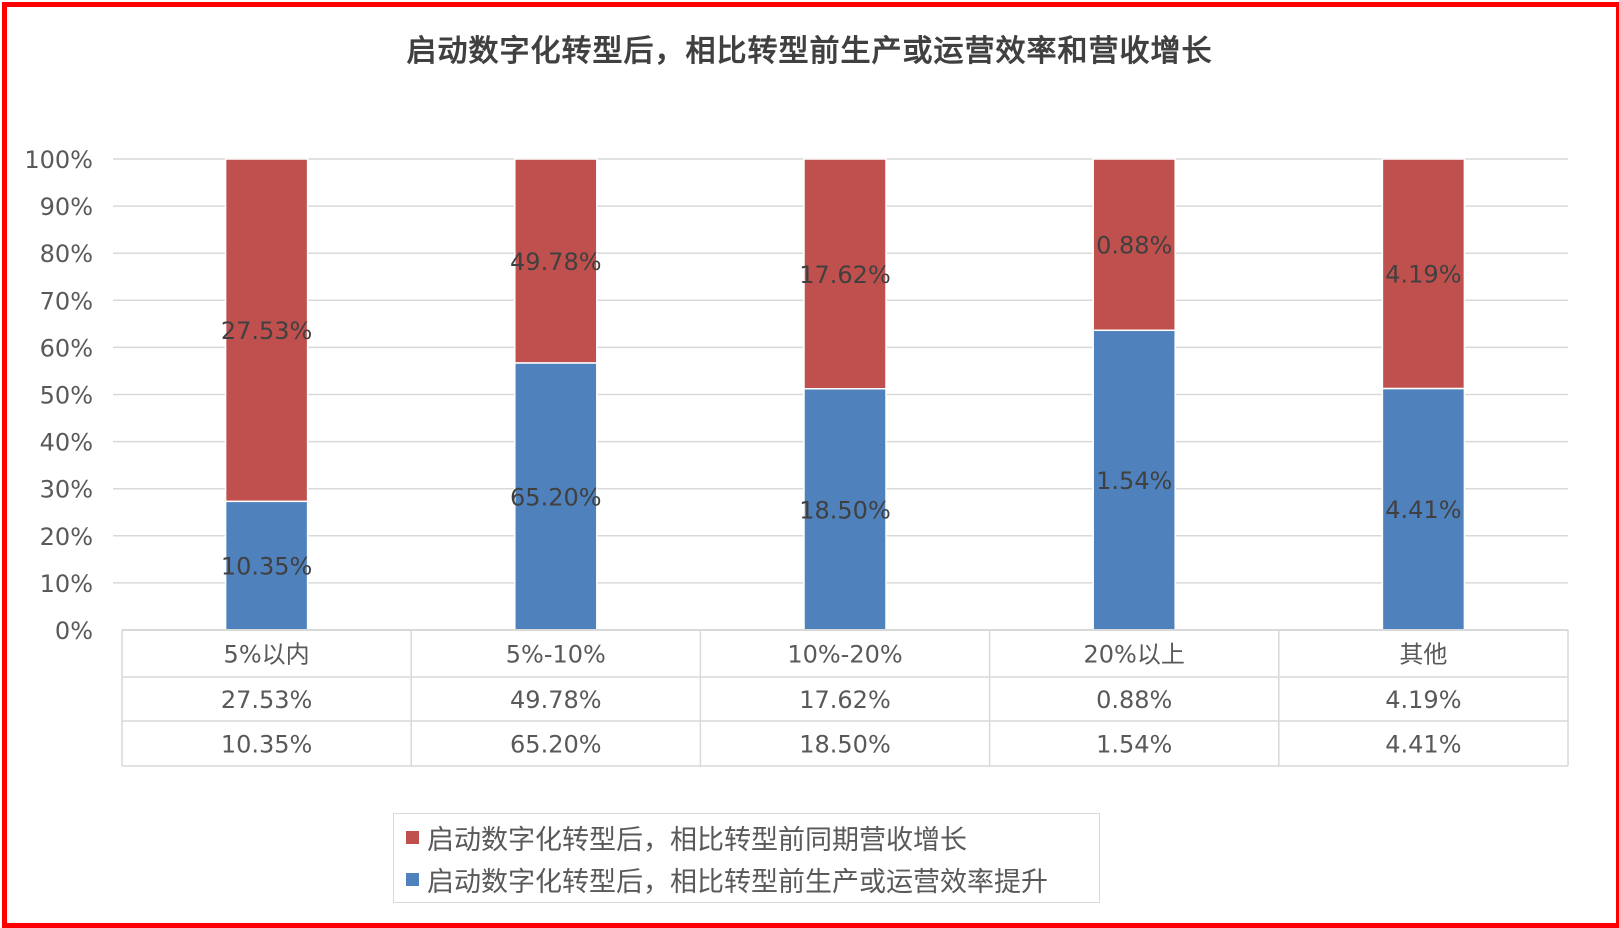  Describe the element at coordinates (556, 497) in the screenshot. I see `data-label: 65.20%` at that location.